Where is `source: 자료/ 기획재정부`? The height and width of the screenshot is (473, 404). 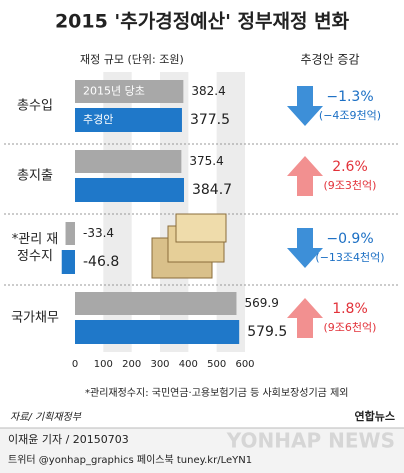 source: 자료/ 기획재정부 is located at coordinates (46, 417).